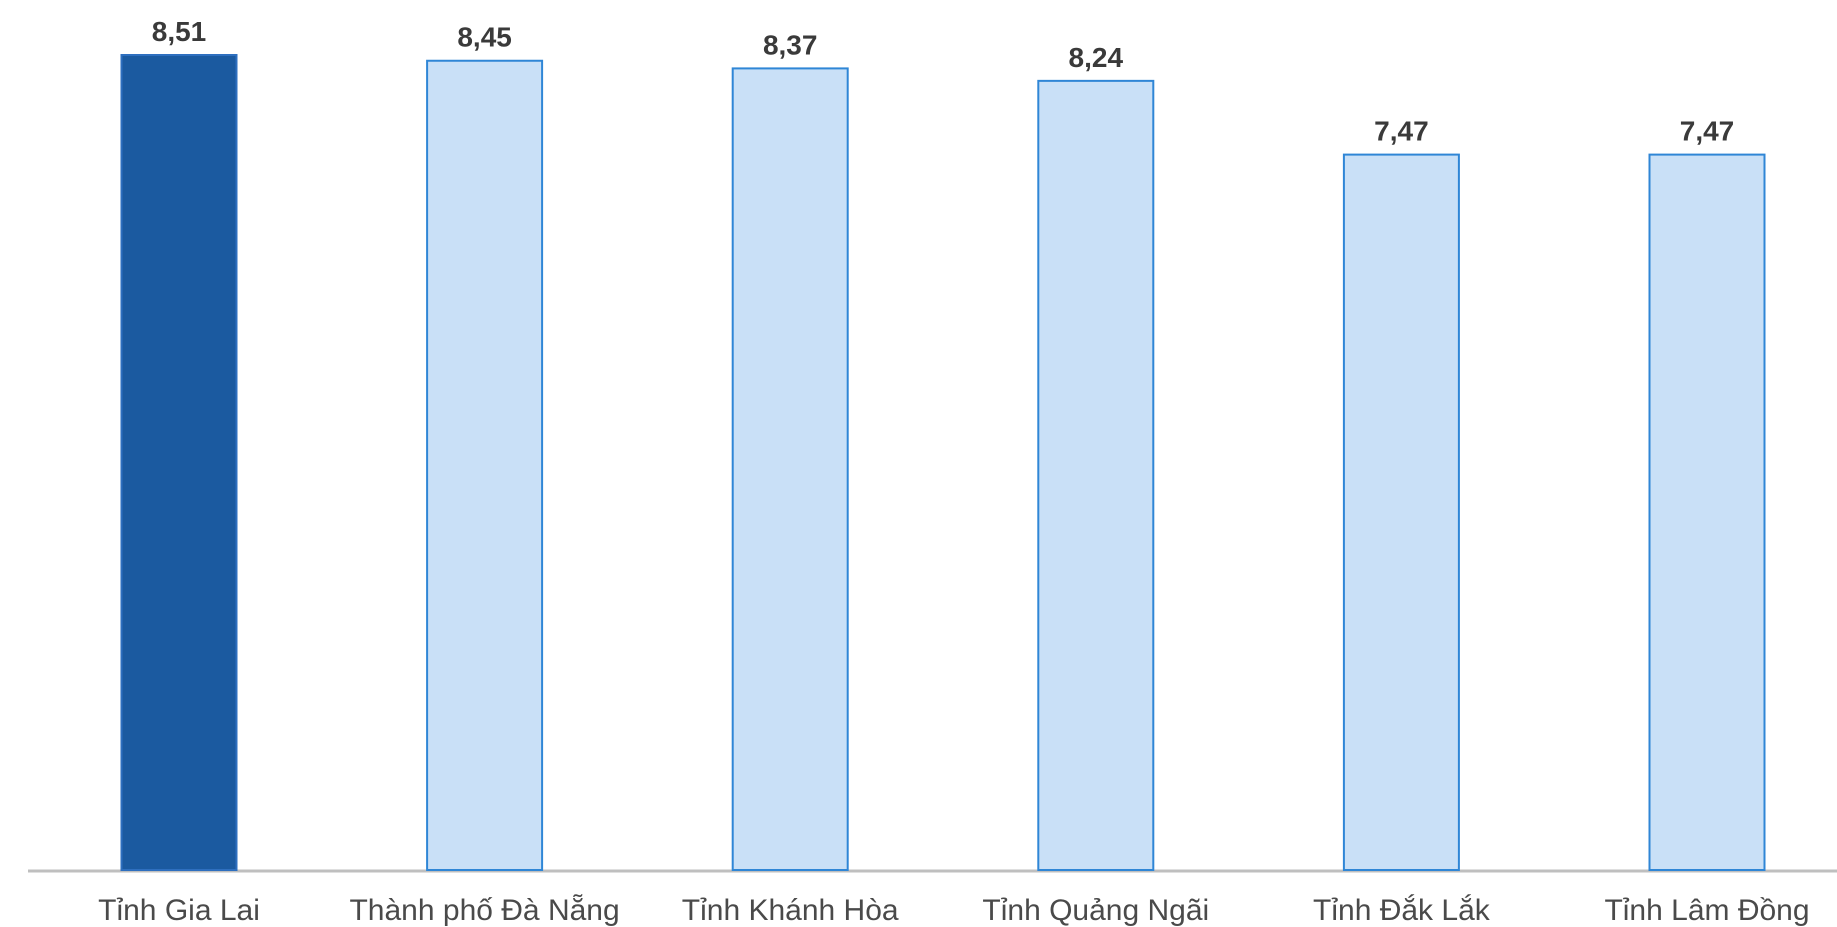 Image resolution: width=1837 pixels, height=927 pixels. Describe the element at coordinates (790, 910) in the screenshot. I see `category-label-2: Tỉnh Khánh Hòa` at that location.